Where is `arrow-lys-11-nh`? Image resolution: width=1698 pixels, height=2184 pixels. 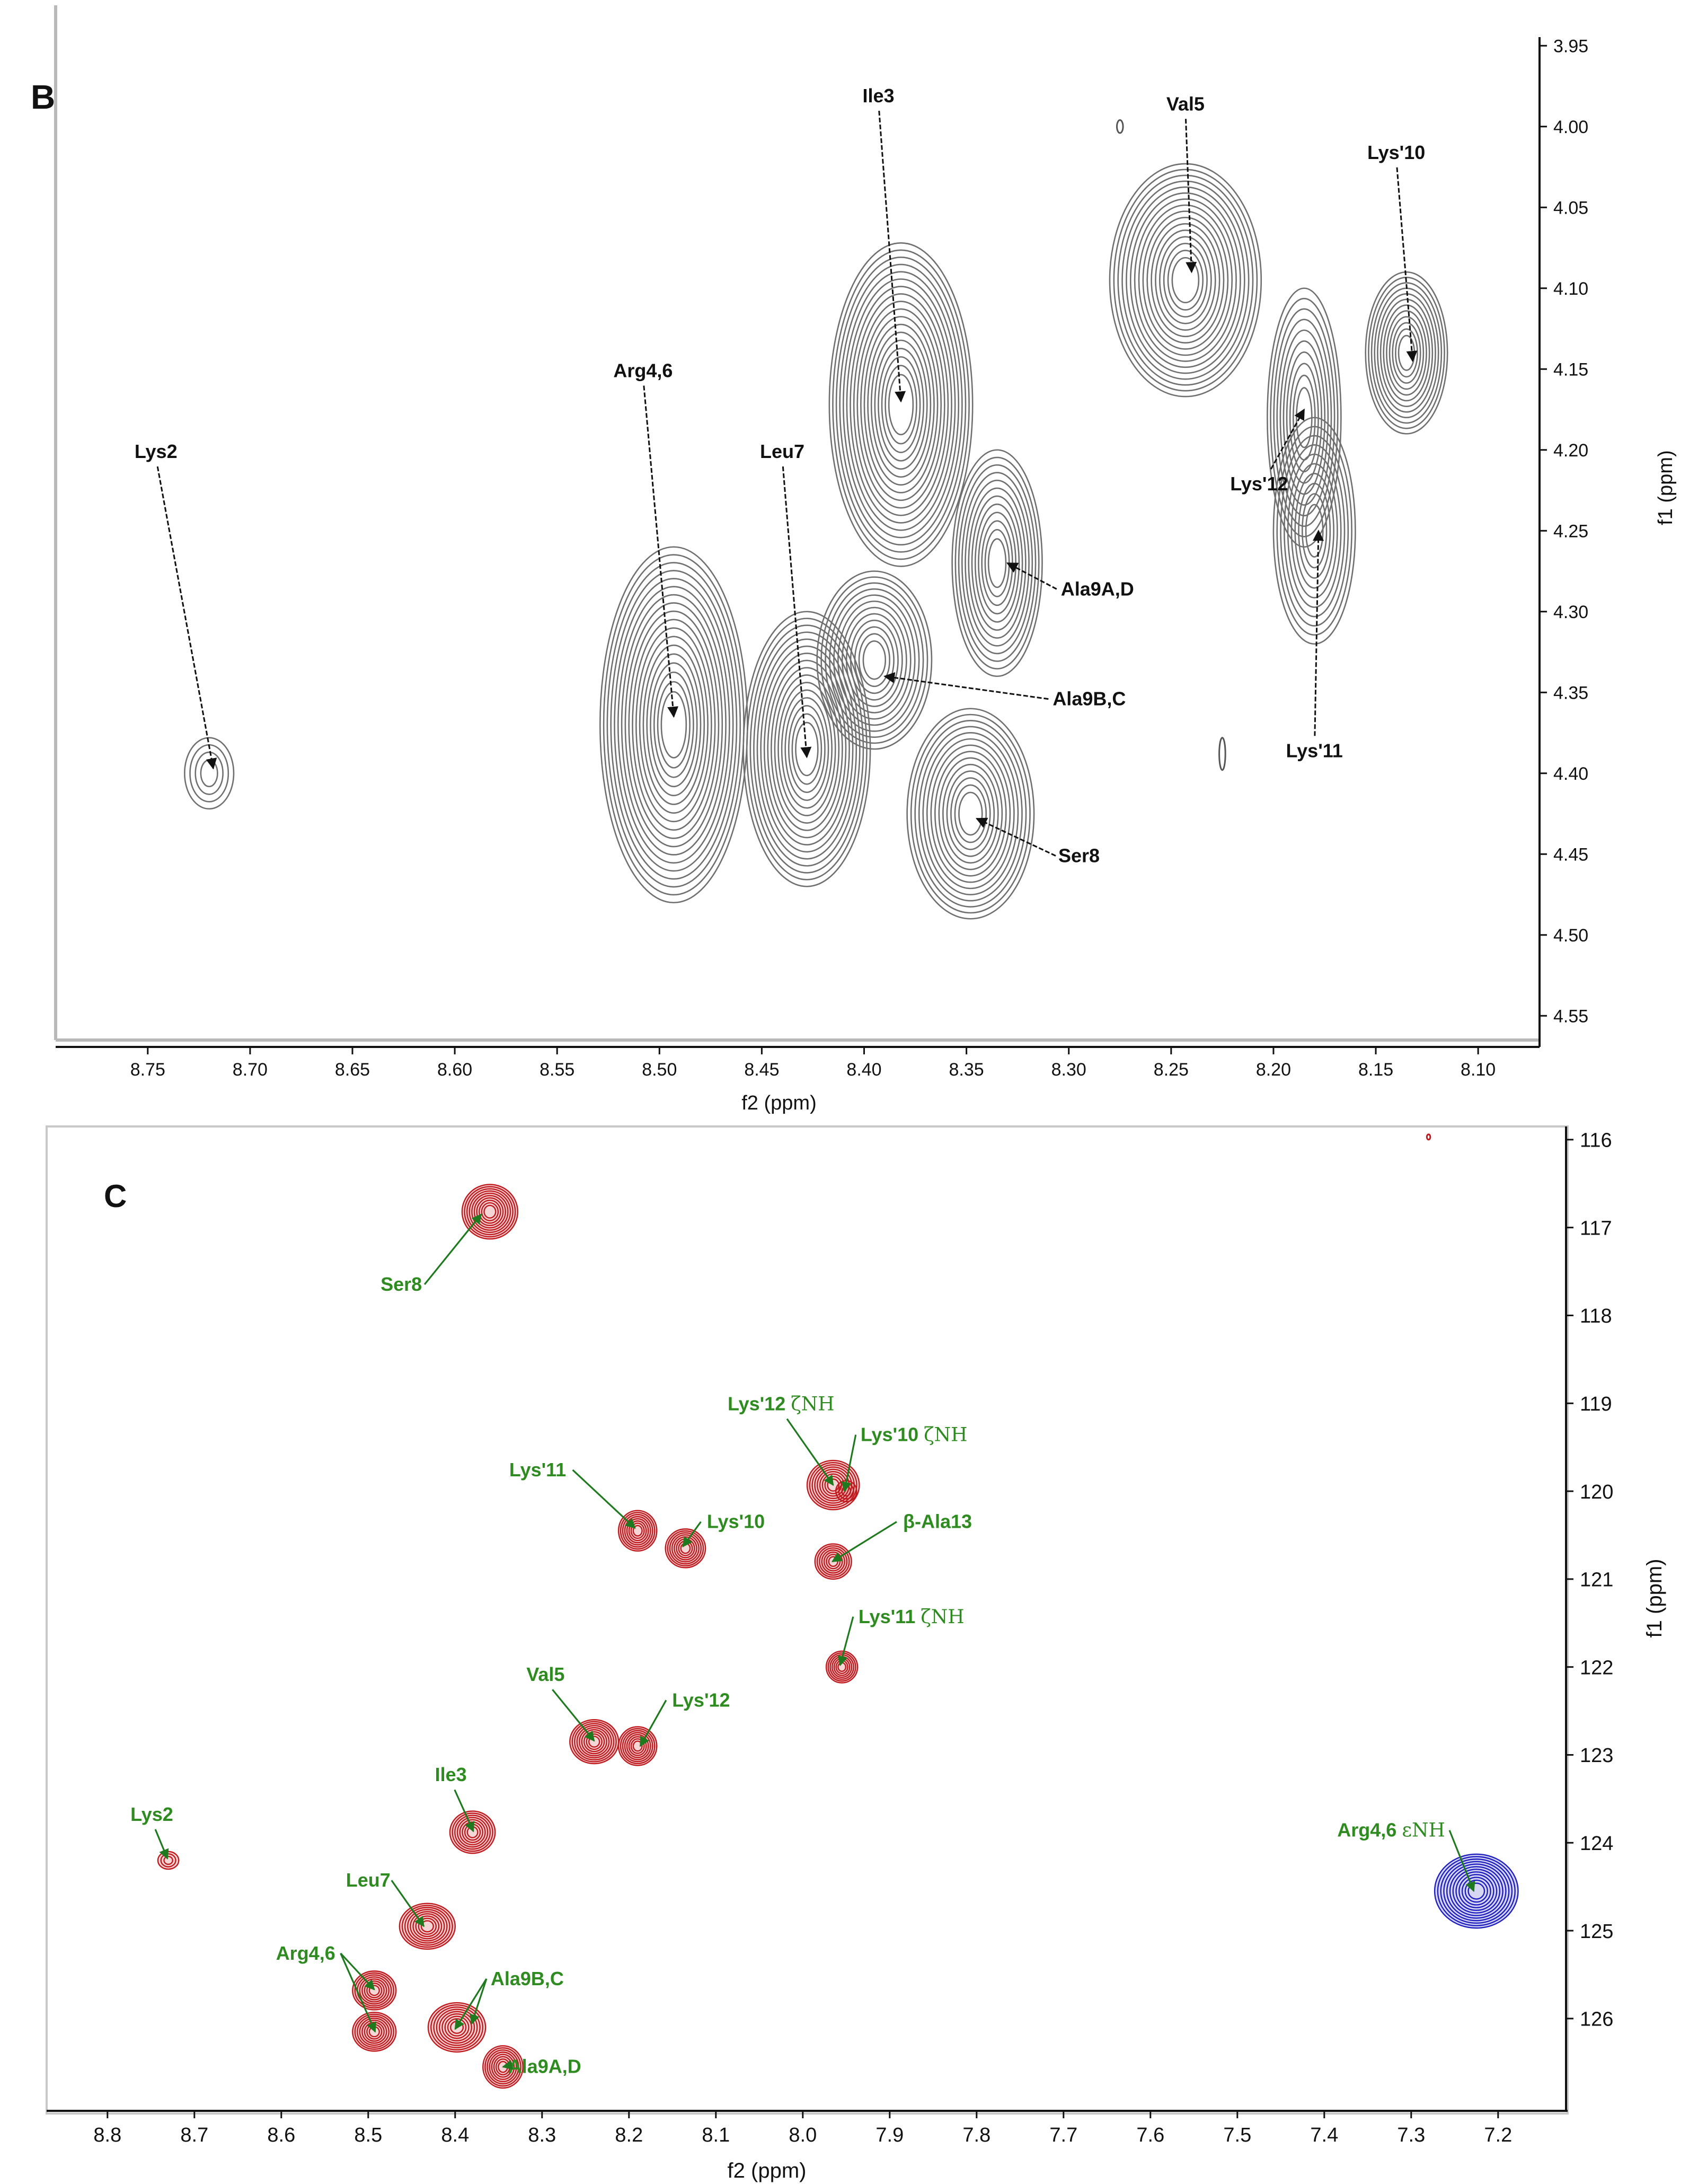 arrow-lys-11-nh is located at coordinates (845, 1641).